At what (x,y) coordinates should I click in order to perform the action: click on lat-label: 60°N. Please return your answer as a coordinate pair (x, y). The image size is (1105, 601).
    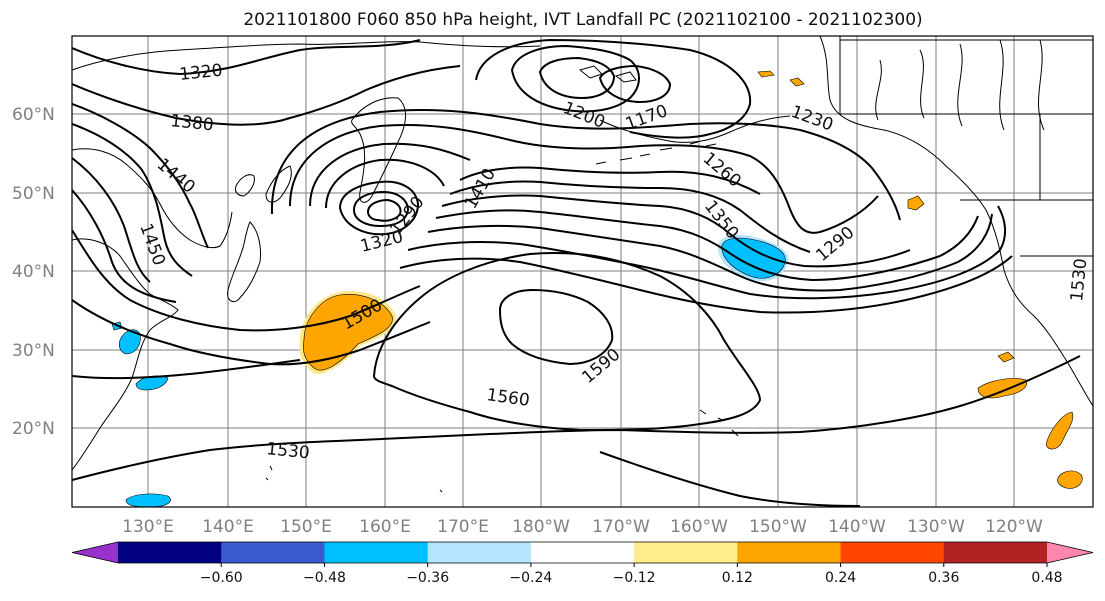
    Looking at the image, I should click on (33, 115).